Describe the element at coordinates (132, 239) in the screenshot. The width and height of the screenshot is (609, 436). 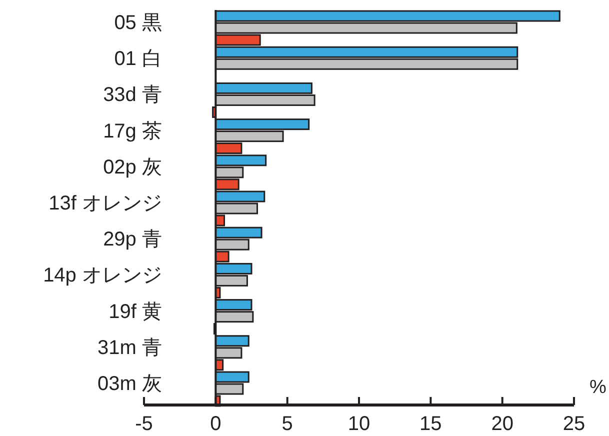
I see `y-tick-label: 29p 青` at that location.